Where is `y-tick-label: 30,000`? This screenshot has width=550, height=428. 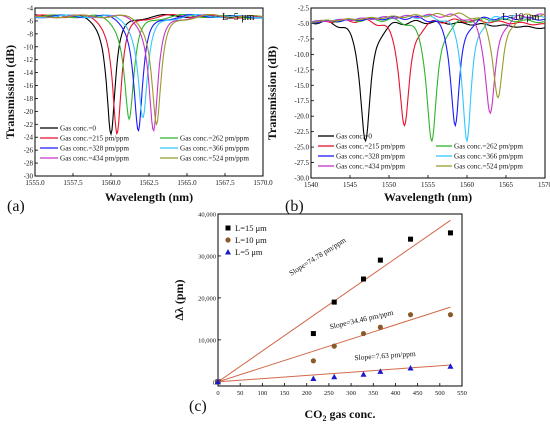
y-tick-label: 30,000 is located at coordinates (207, 256).